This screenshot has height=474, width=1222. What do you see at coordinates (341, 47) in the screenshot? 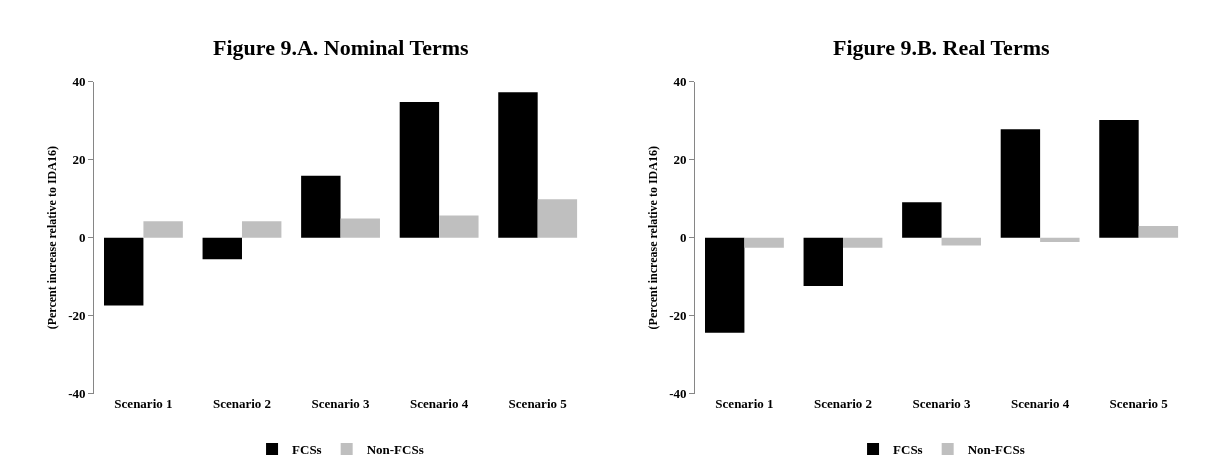
I see `chart-title: Figure 9.A. Nominal Terms` at bounding box center [341, 47].